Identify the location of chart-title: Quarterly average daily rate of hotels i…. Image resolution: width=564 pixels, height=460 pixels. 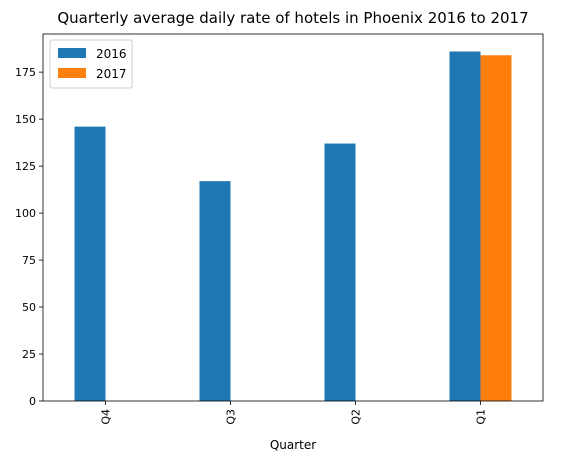
(292, 18).